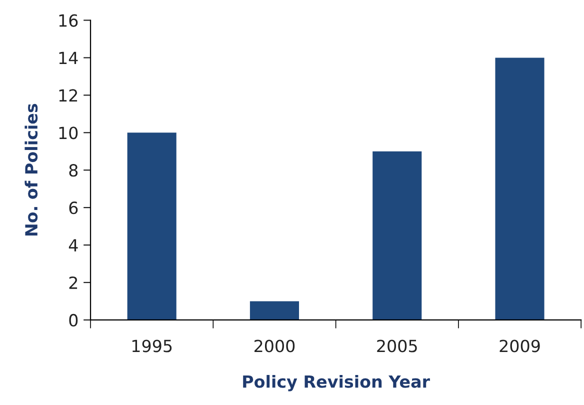  I want to click on x-tick-label: 2009, so click(520, 346).